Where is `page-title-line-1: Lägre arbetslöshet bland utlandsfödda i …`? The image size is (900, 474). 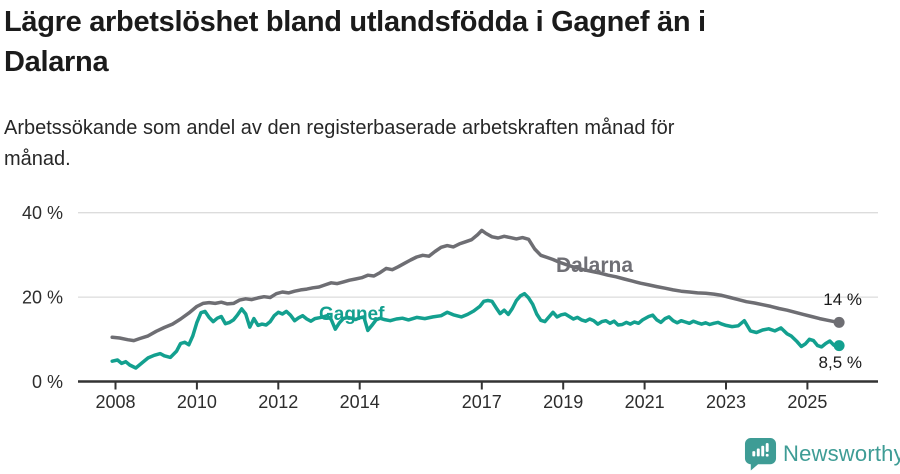
page-title-line-1: Lägre arbetslöshet bland utlandsfödda i … is located at coordinates (355, 22).